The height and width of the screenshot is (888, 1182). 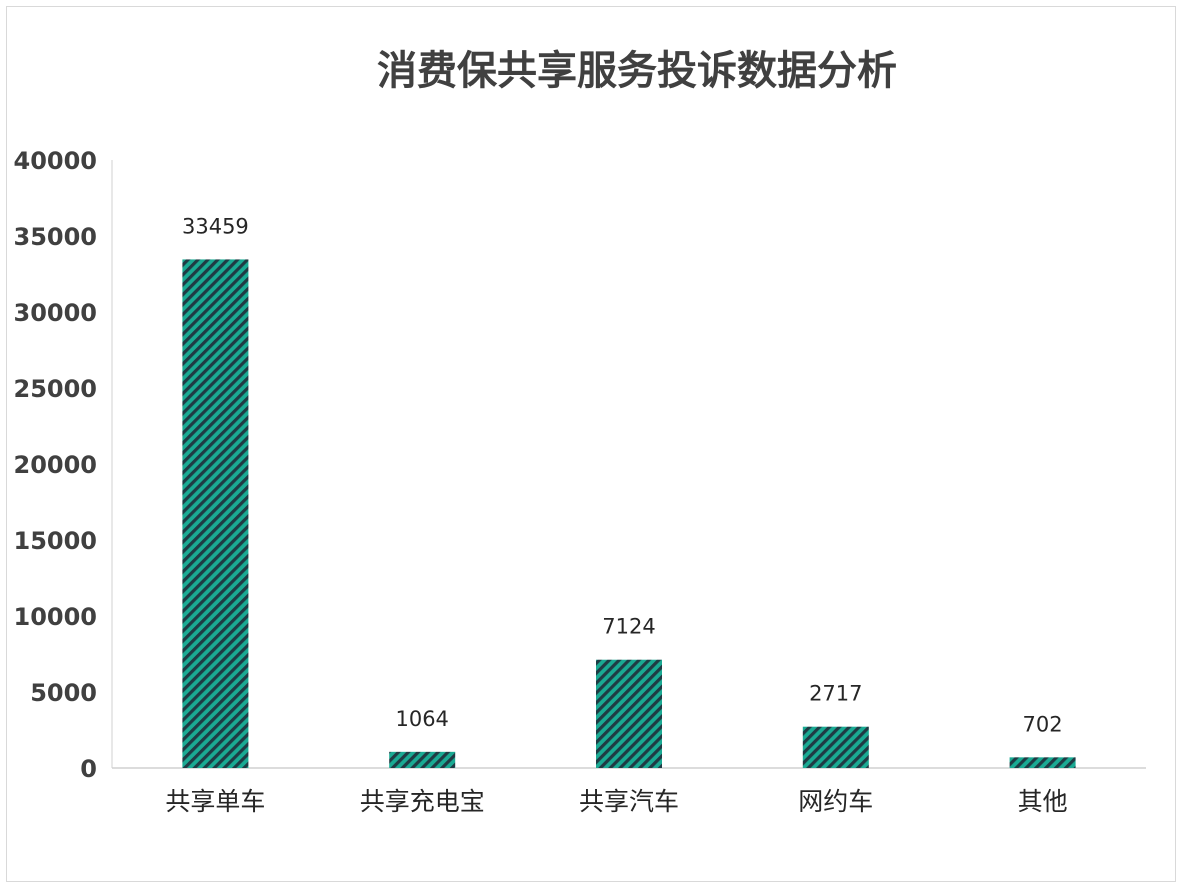 What do you see at coordinates (215, 226) in the screenshot?
I see `data-label: 33459` at bounding box center [215, 226].